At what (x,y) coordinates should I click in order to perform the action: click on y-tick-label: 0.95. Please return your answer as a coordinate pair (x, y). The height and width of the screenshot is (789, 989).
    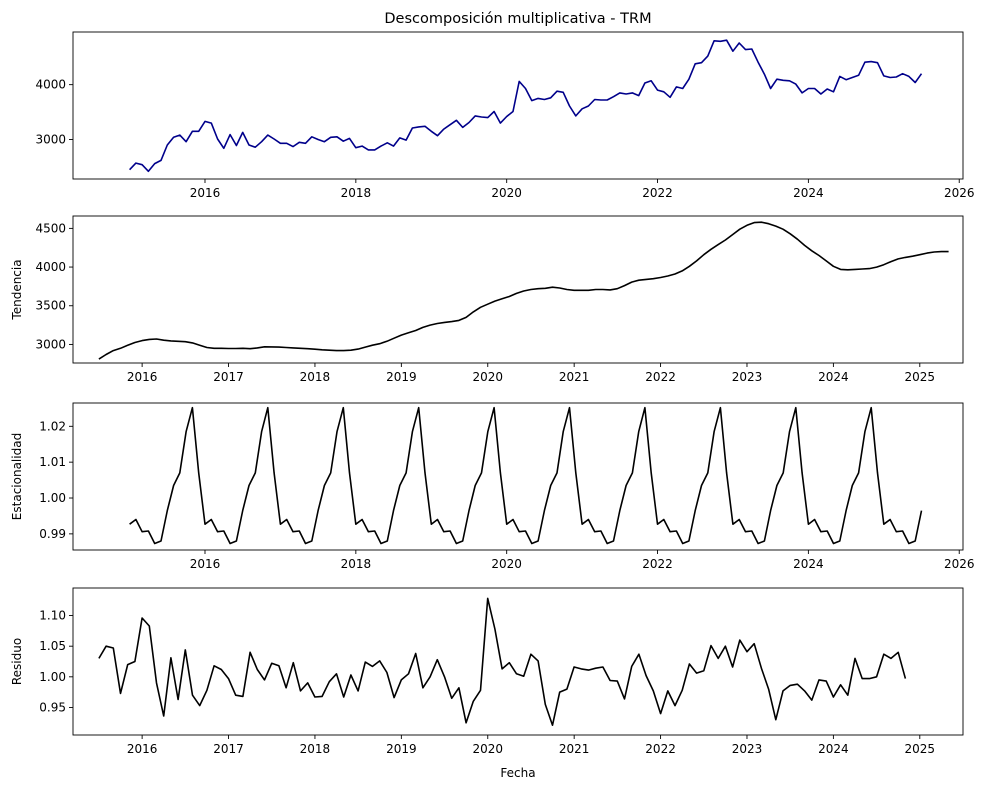
    Looking at the image, I should click on (52, 707).